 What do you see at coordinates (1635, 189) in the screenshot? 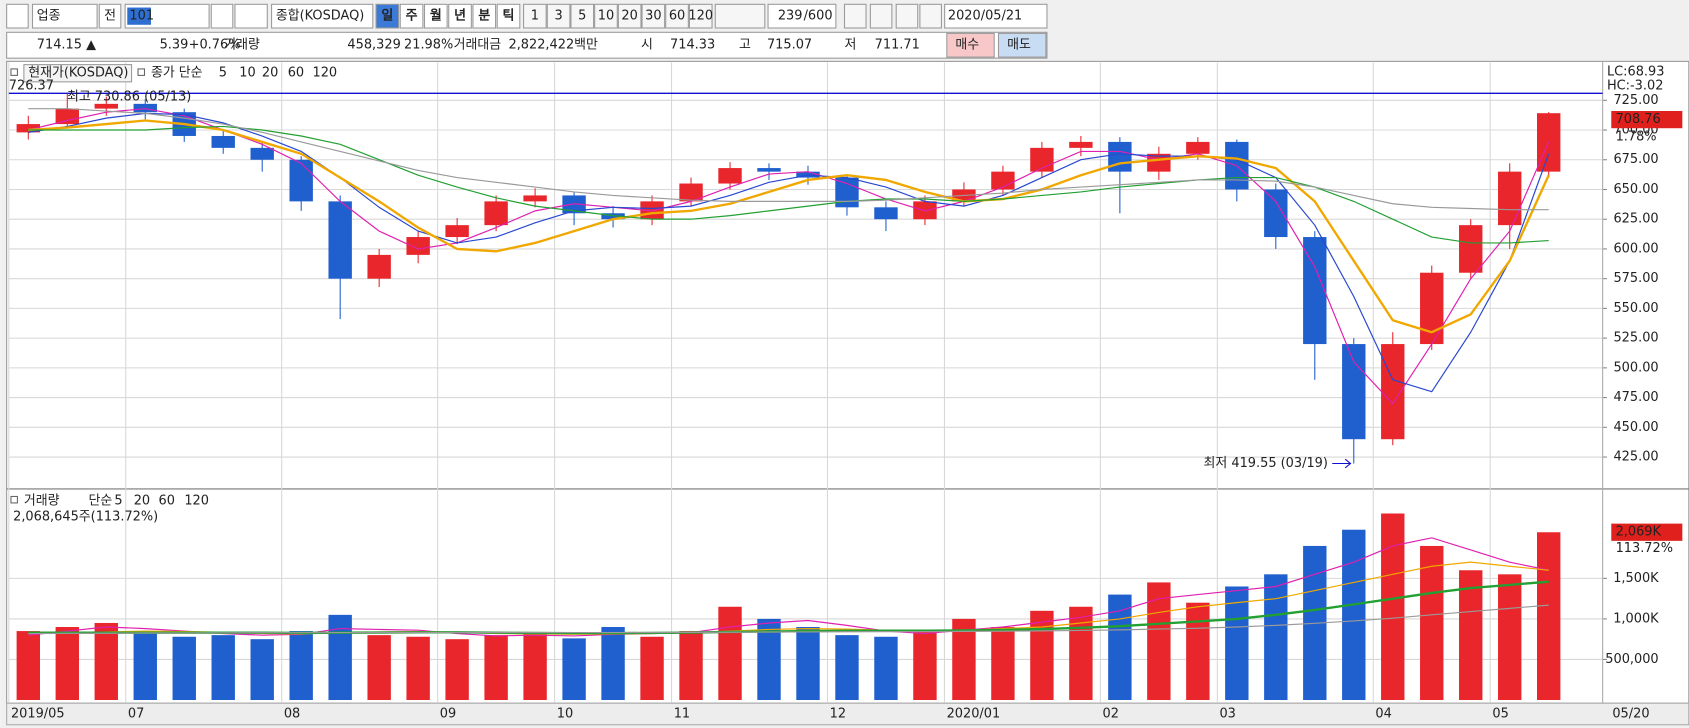
I see `y-tick-label: 650.00` at bounding box center [1635, 189].